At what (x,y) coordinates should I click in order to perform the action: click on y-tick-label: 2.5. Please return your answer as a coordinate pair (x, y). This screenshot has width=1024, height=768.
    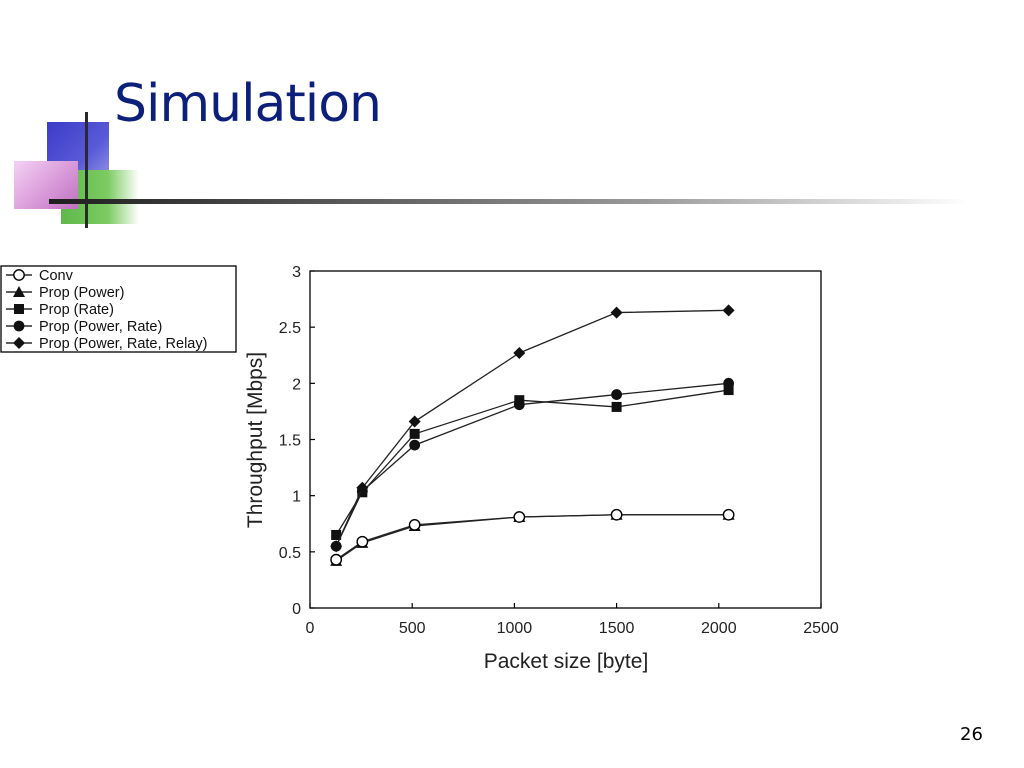
    Looking at the image, I should click on (290, 328).